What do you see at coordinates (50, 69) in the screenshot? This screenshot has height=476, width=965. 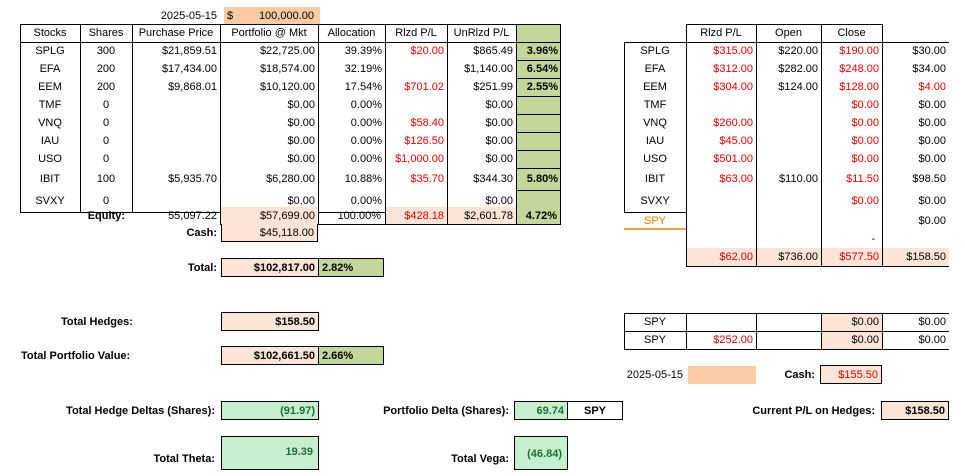 I see `table-cell-ticker: EFA` at bounding box center [50, 69].